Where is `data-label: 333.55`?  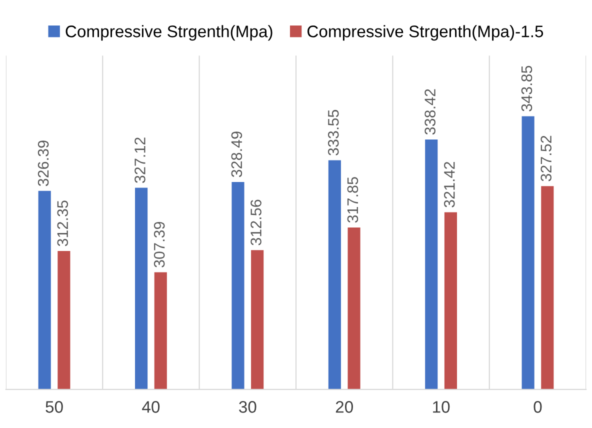 data-label: 333.55 is located at coordinates (333, 133).